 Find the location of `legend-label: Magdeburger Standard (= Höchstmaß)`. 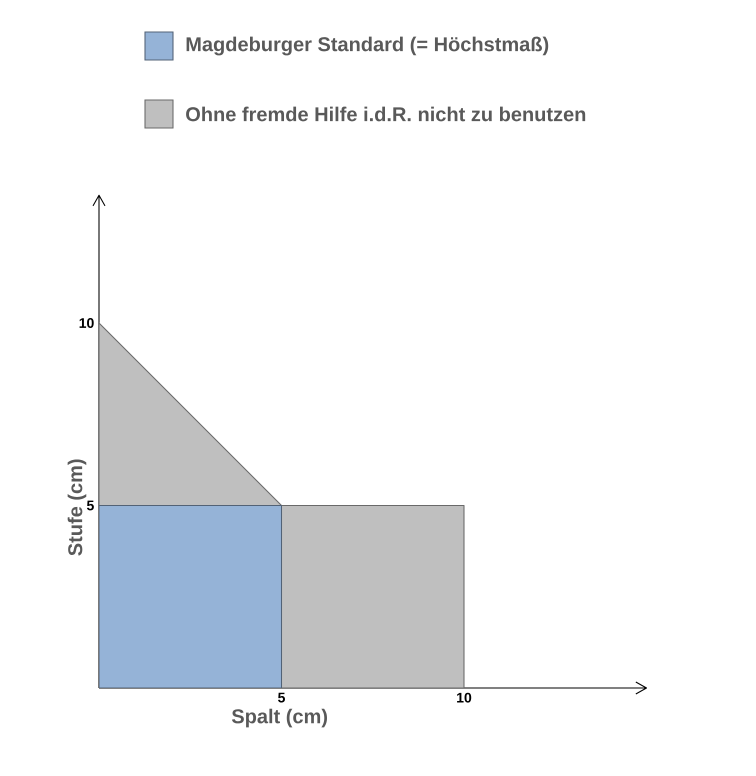

legend-label: Magdeburger Standard (= Höchstmaß) is located at coordinates (367, 46).